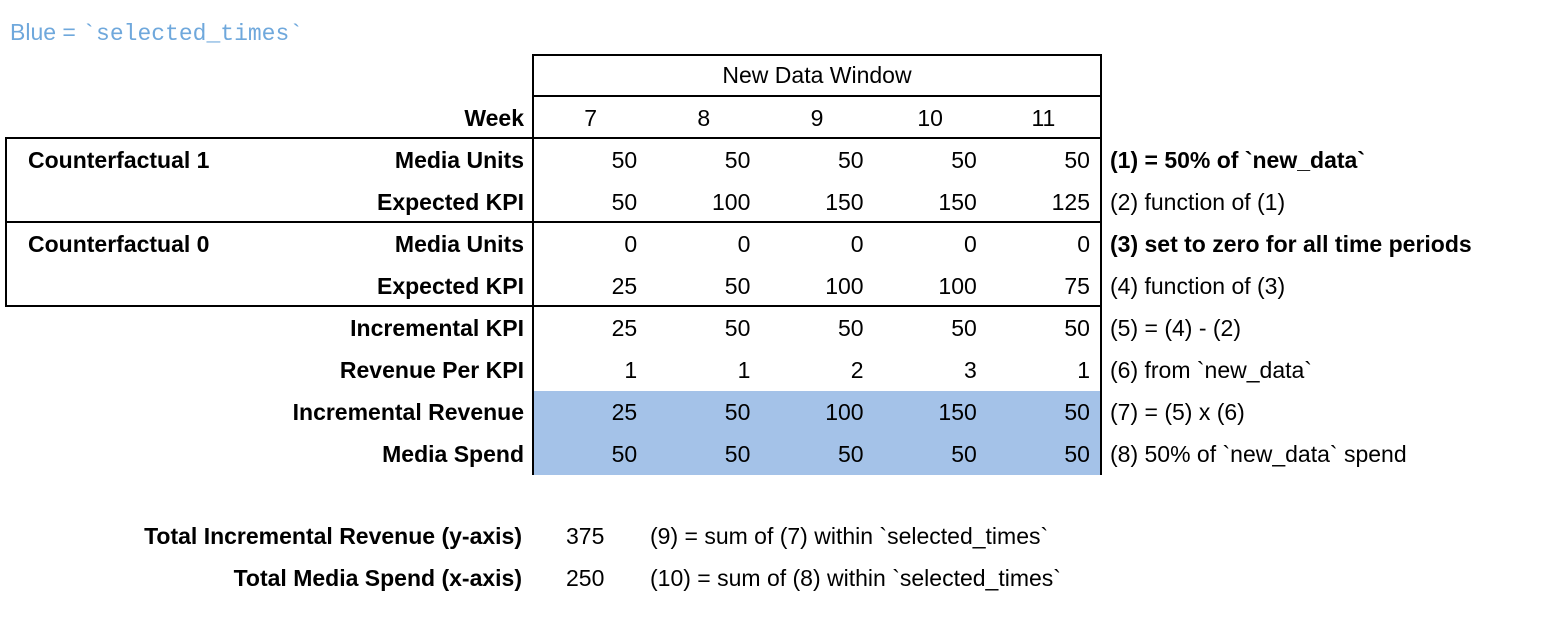 Image resolution: width=1544 pixels, height=620 pixels. Describe the element at coordinates (553, 138) in the screenshot. I see `table-border-cf1-top` at that location.